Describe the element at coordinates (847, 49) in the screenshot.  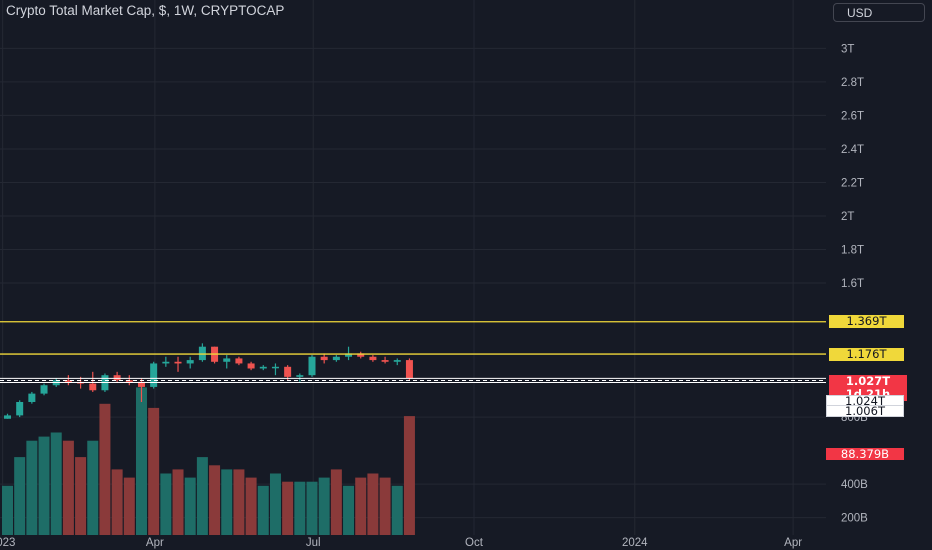
I see `y-tick-label: 3T` at that location.